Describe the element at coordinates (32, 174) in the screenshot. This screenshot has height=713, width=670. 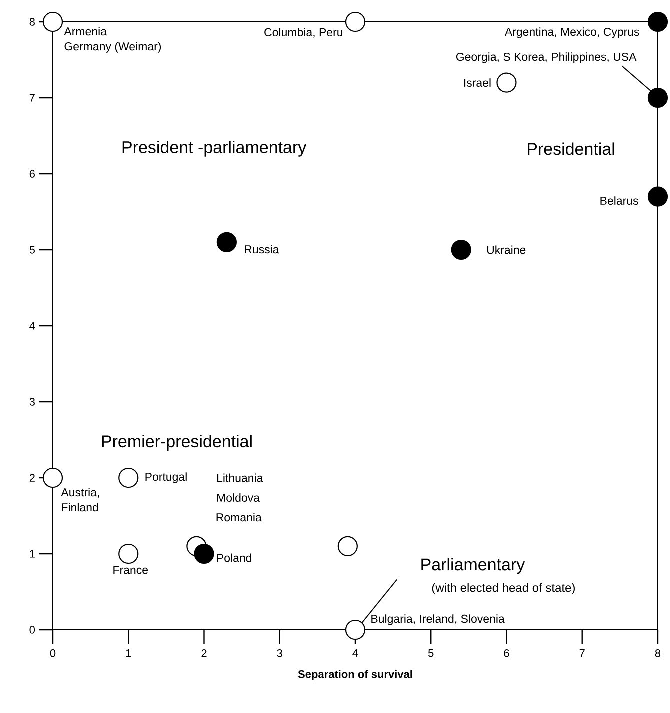
I see `y-tick-label: 6` at that location.